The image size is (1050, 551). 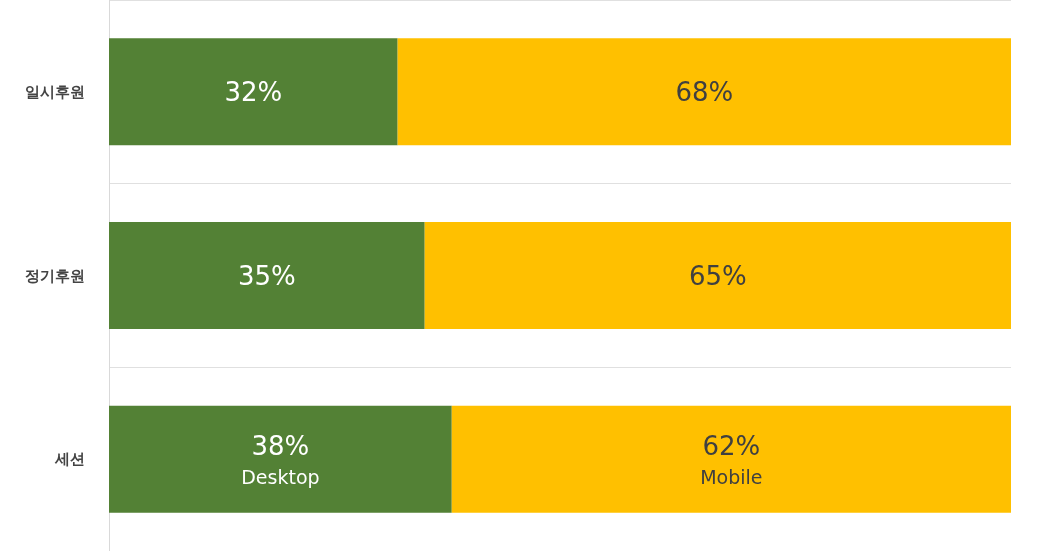 I want to click on data-label: 65%, so click(x=717, y=275).